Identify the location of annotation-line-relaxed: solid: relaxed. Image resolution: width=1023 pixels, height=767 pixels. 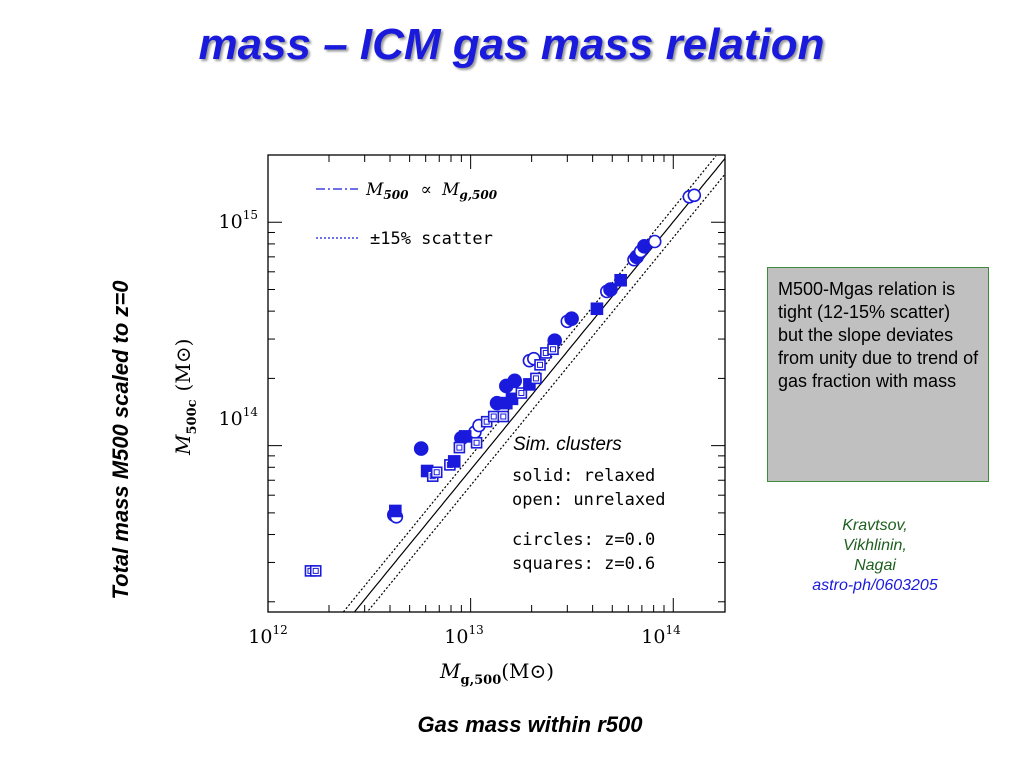
(583, 476).